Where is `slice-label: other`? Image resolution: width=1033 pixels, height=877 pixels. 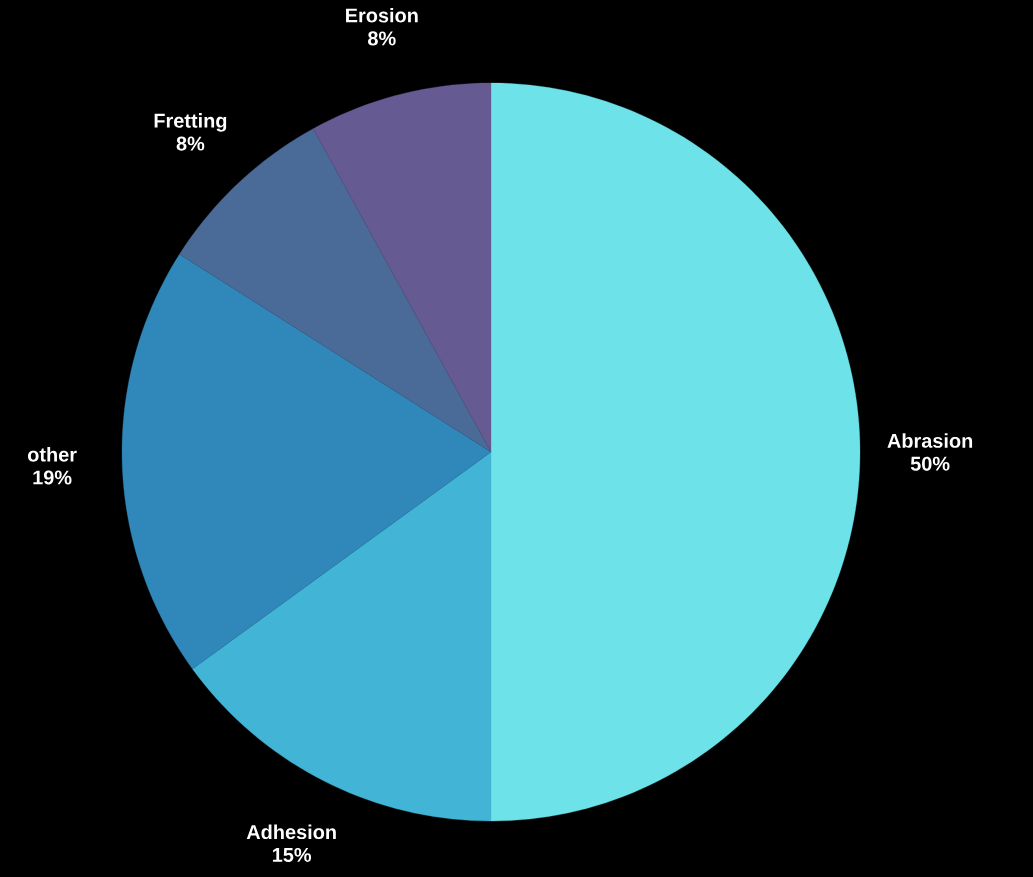 slice-label: other is located at coordinates (52, 454).